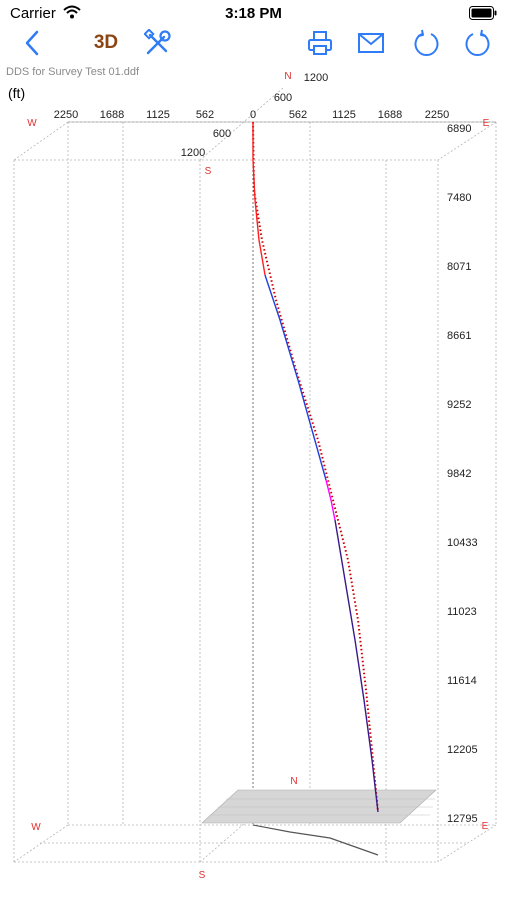  I want to click on depth-tick-label: 6890, so click(459, 129).